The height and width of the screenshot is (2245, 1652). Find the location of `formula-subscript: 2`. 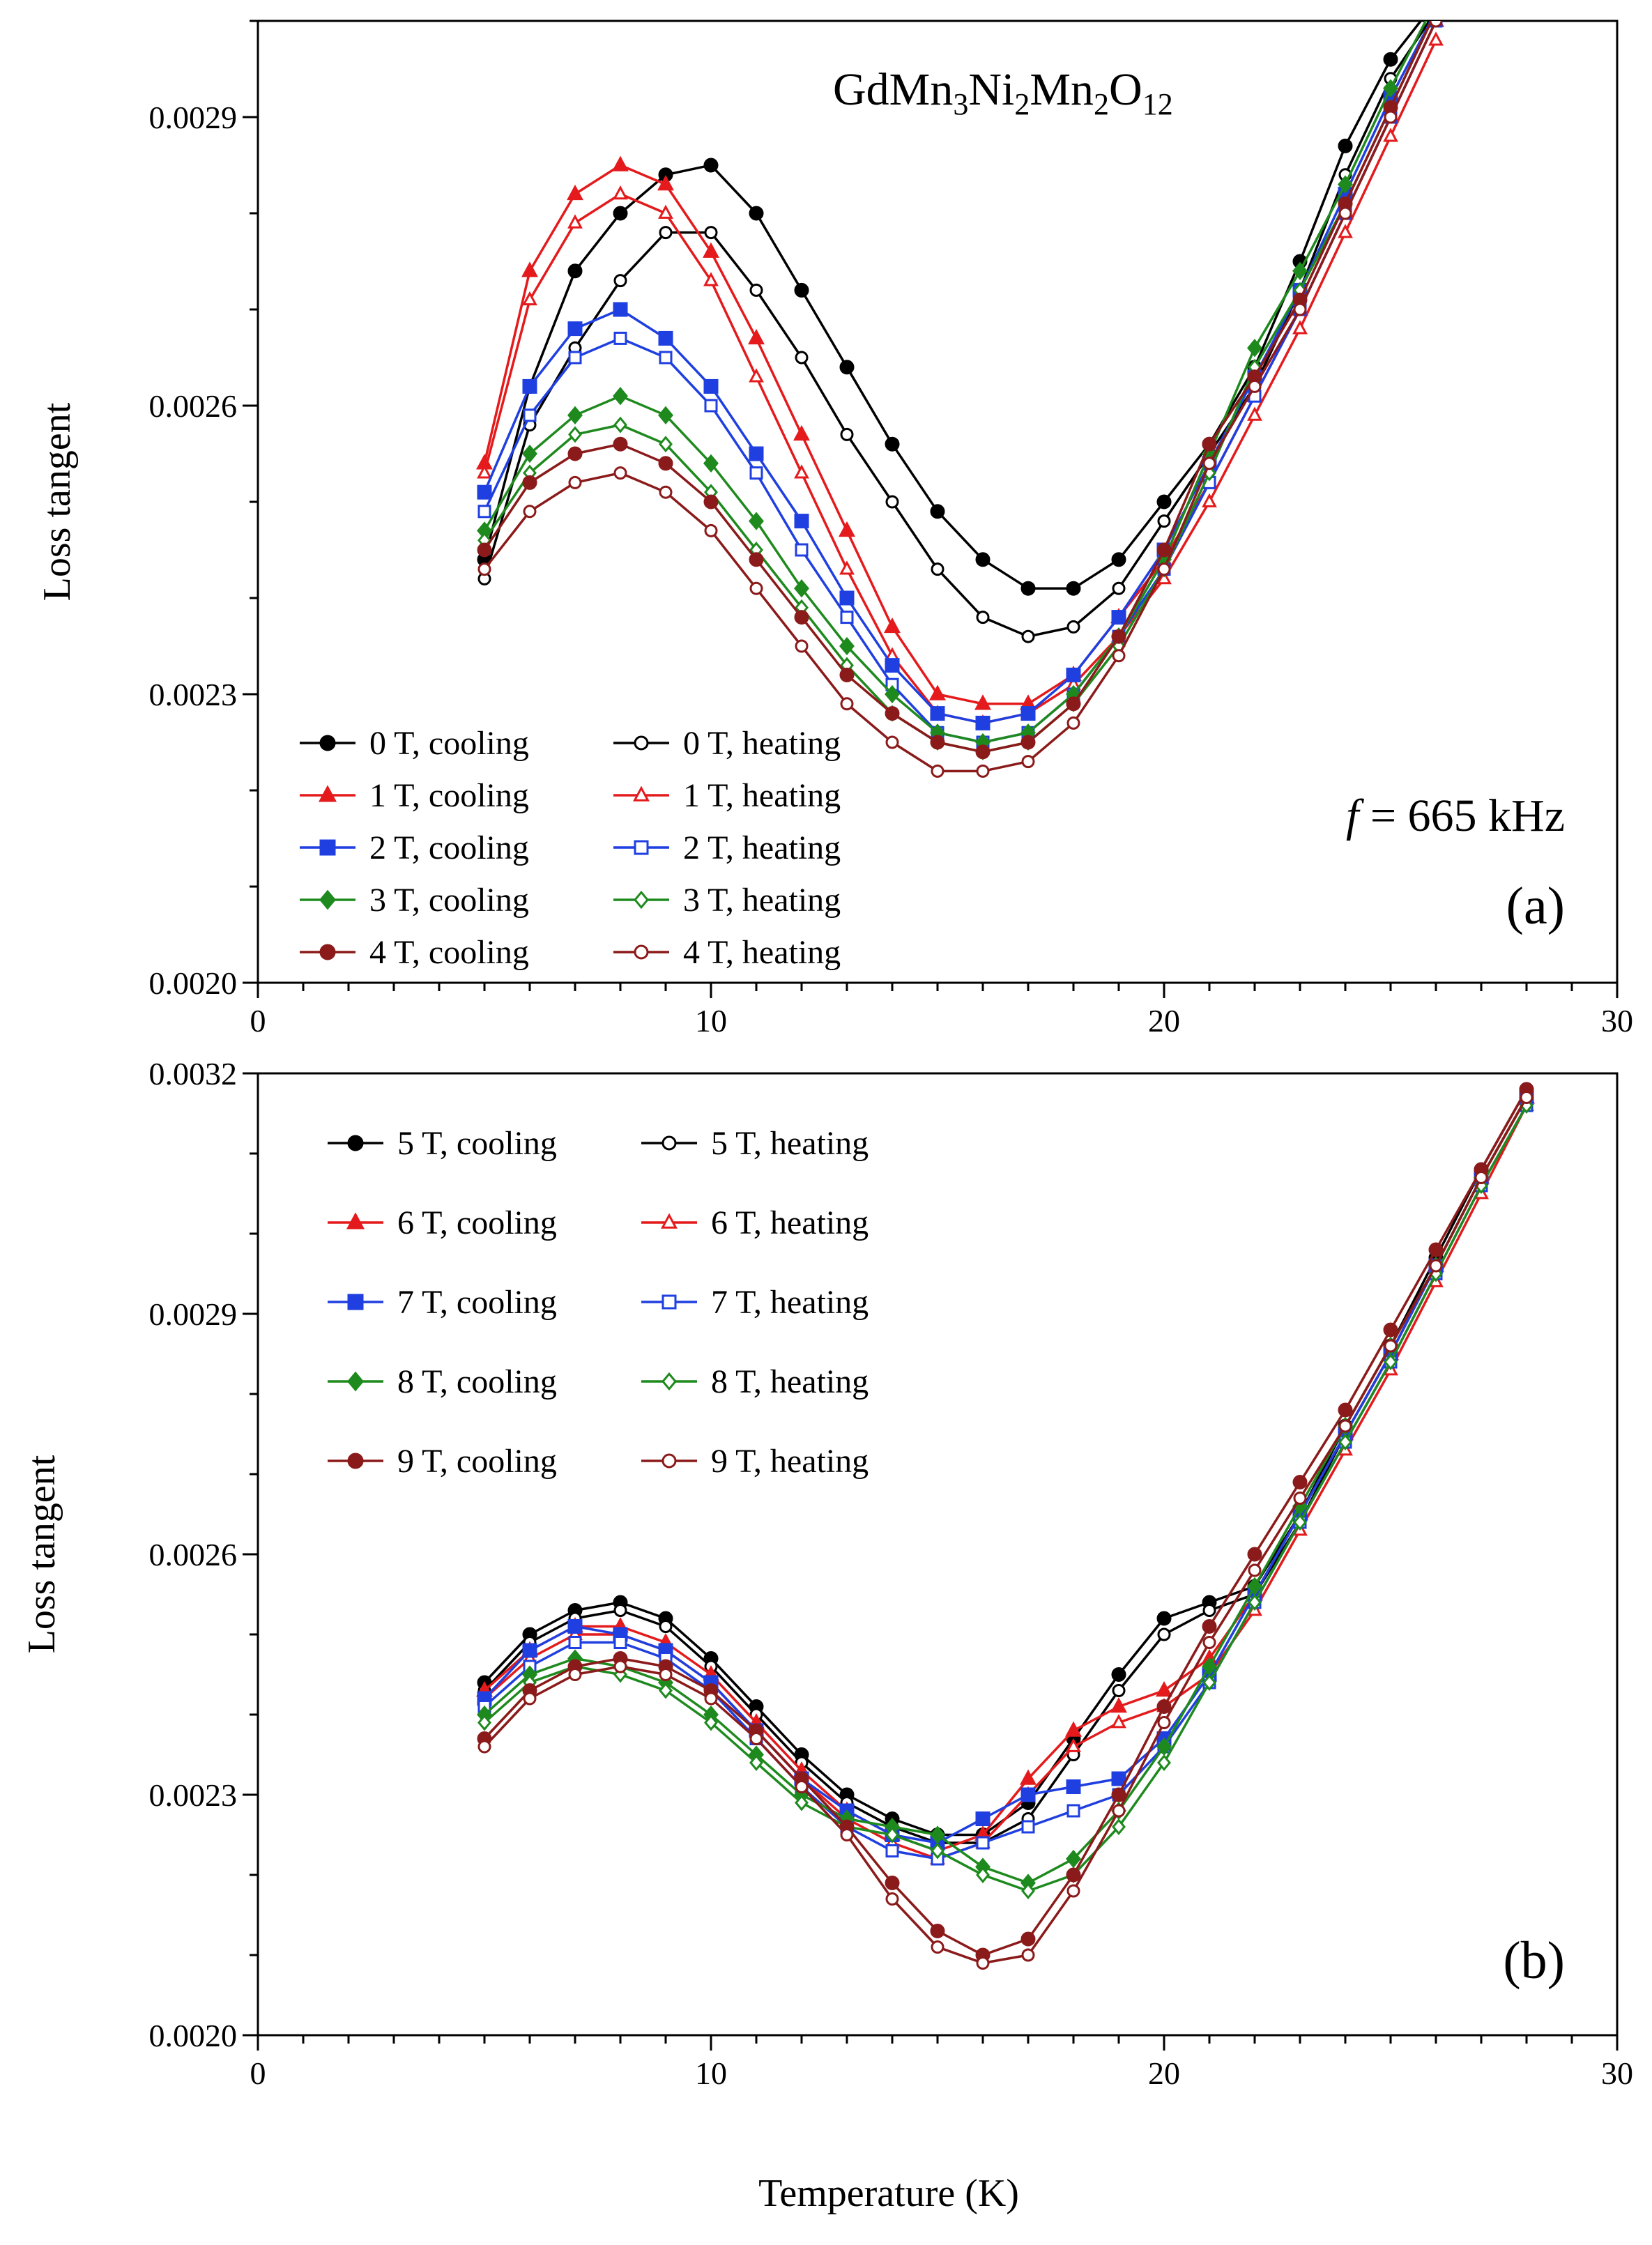

formula-subscript: 2 is located at coordinates (1101, 104).